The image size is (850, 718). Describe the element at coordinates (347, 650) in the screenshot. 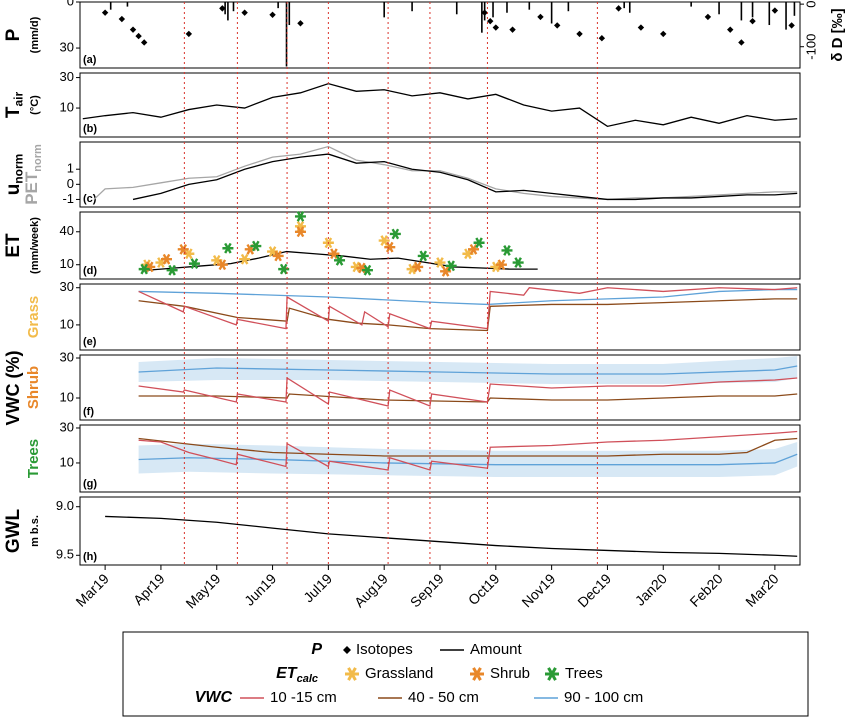

I see `legend-diamond` at that location.